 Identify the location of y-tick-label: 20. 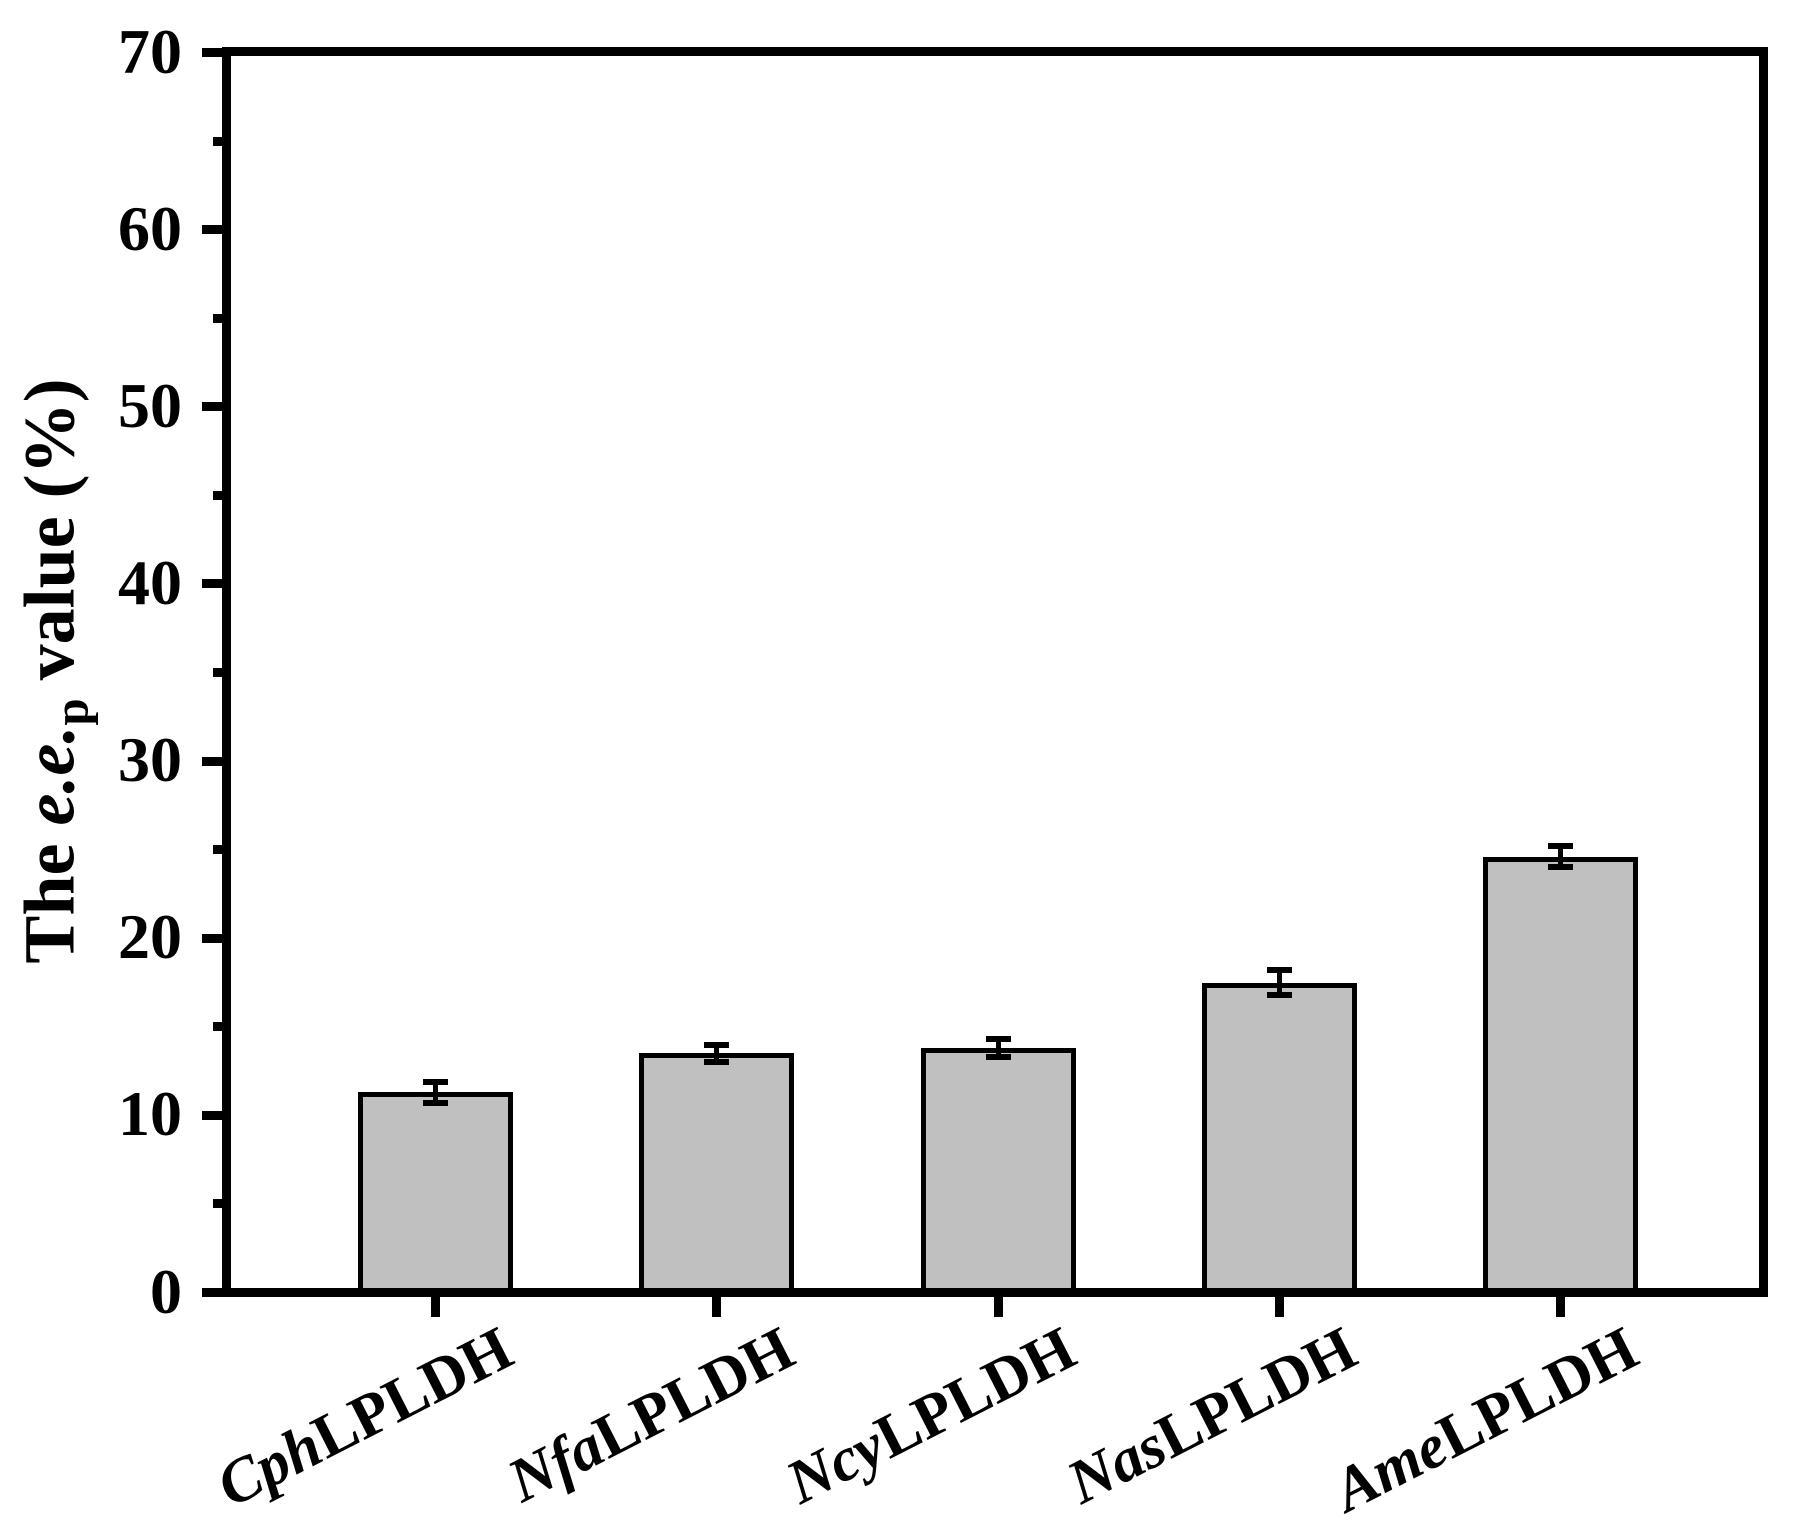
(150, 937).